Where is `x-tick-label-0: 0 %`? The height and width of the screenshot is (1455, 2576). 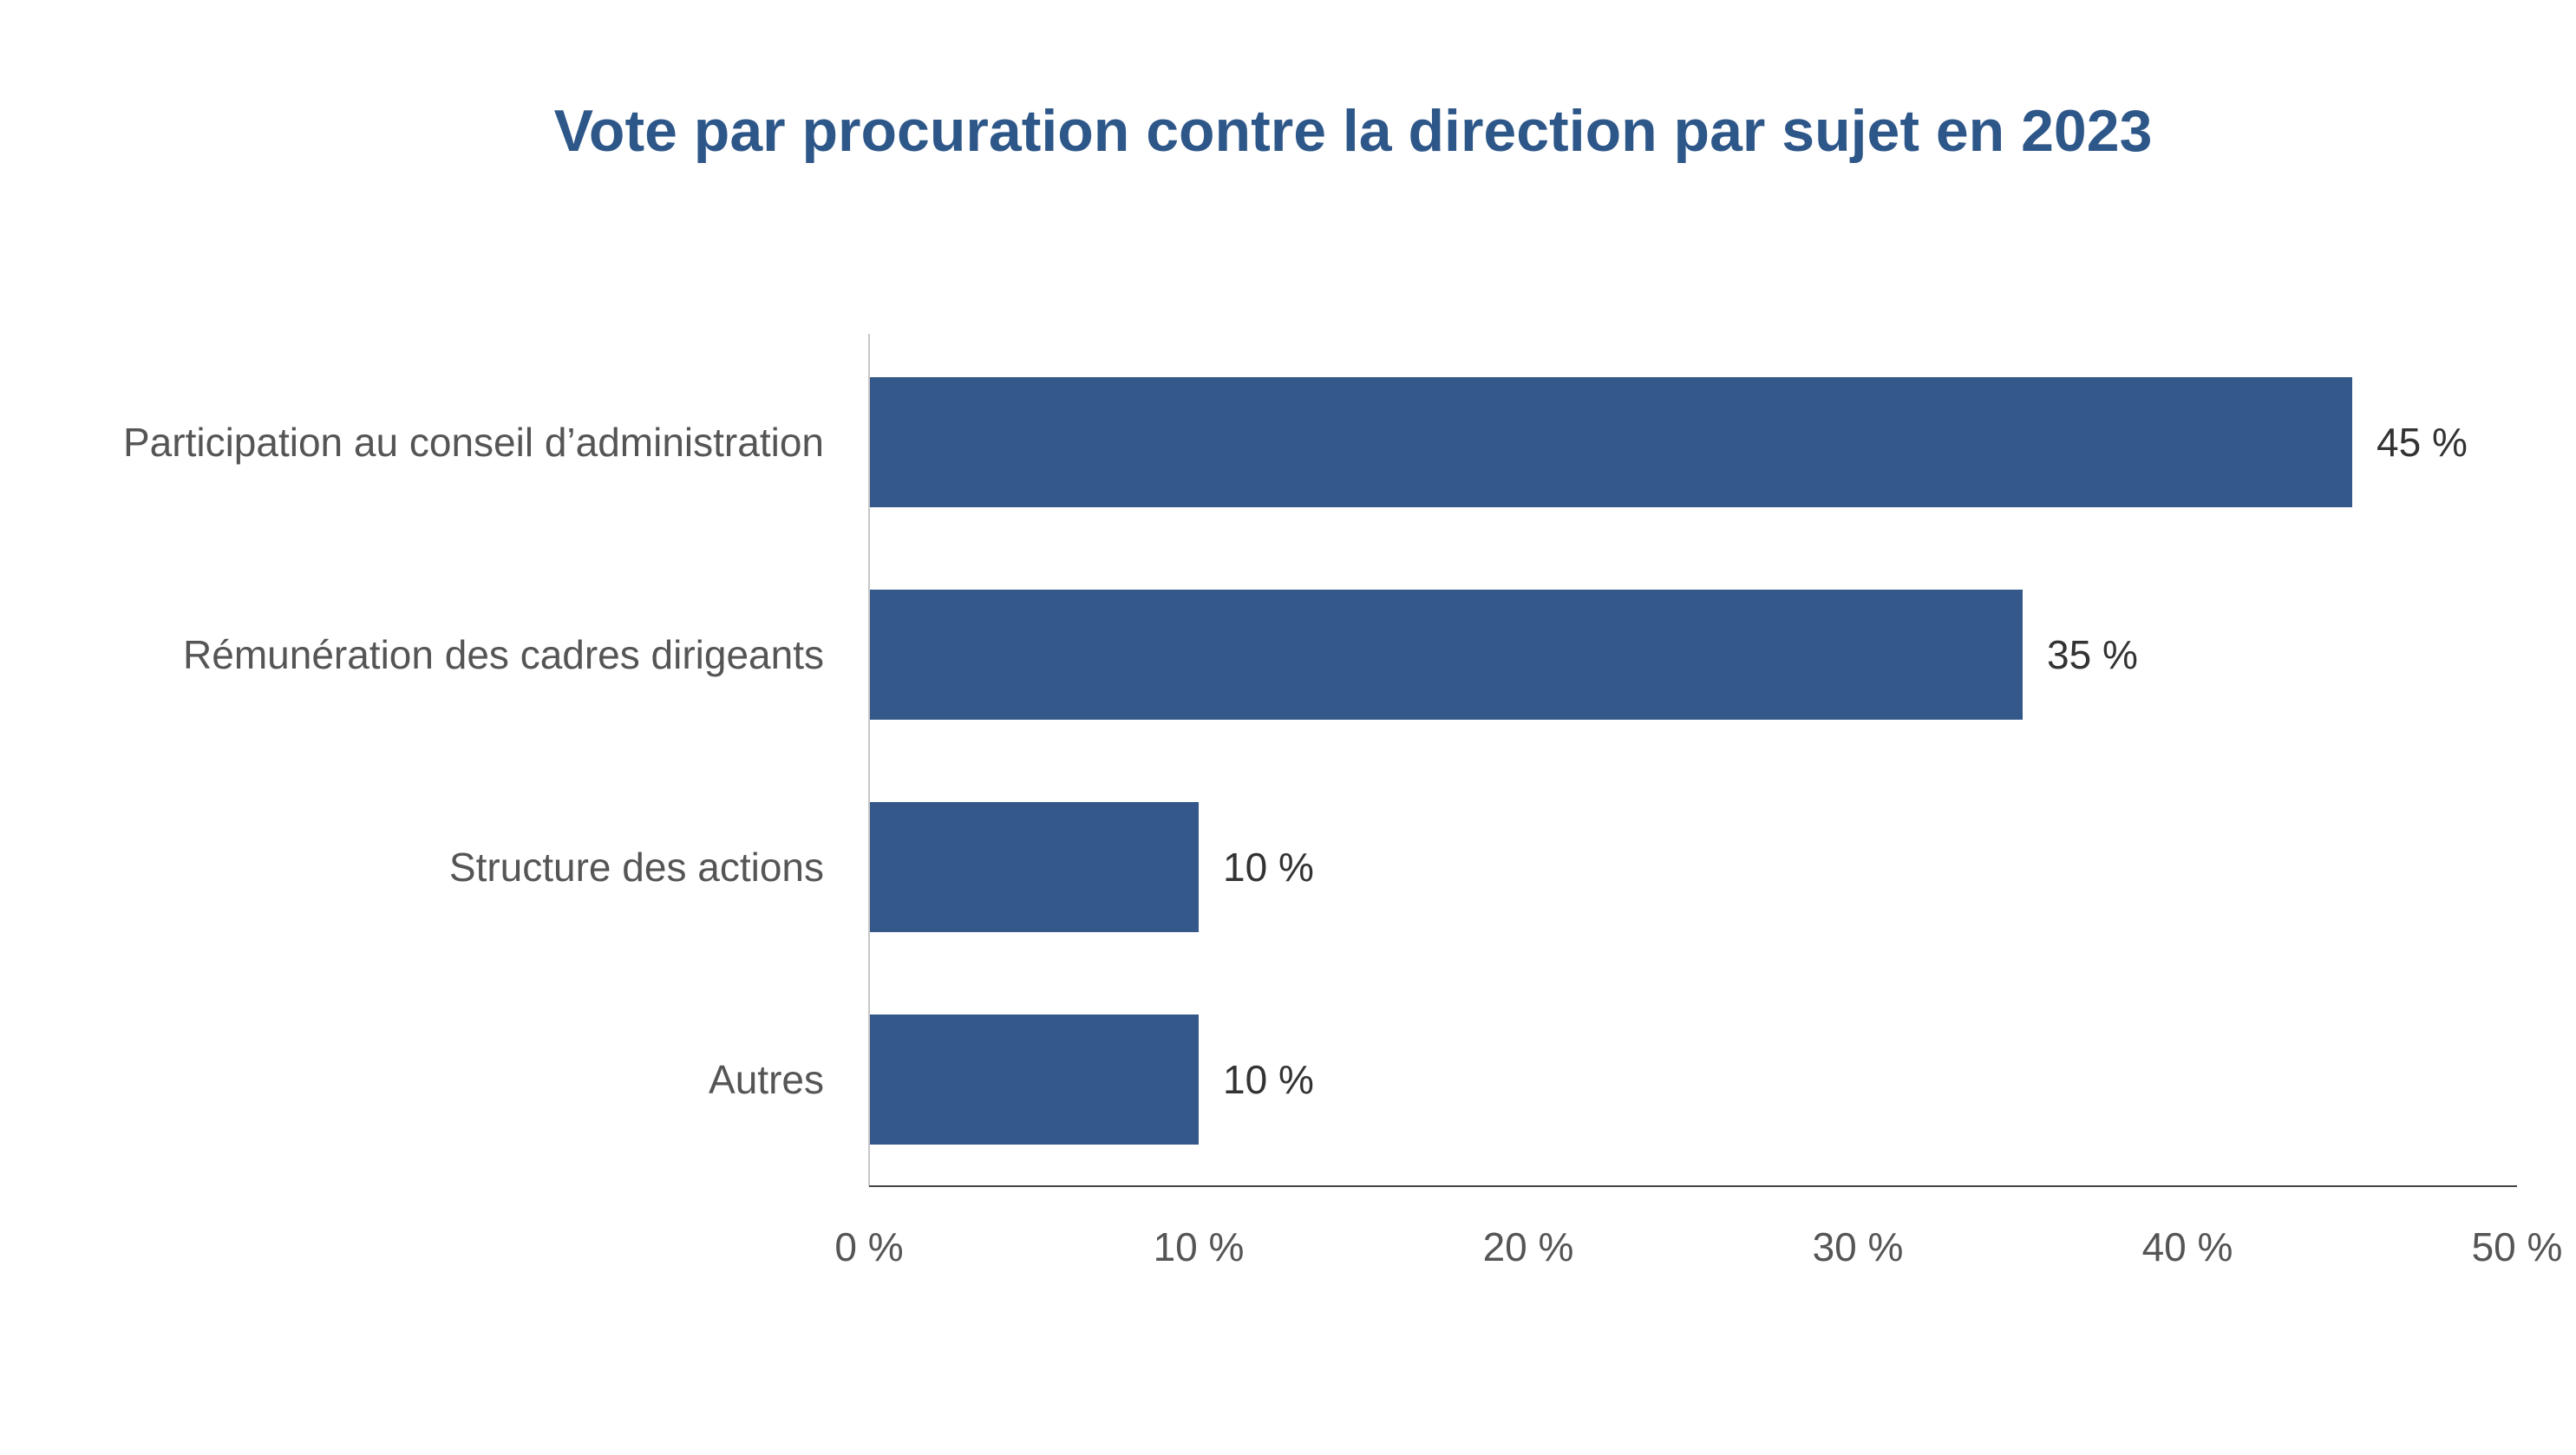 x-tick-label-0: 0 % is located at coordinates (868, 1246).